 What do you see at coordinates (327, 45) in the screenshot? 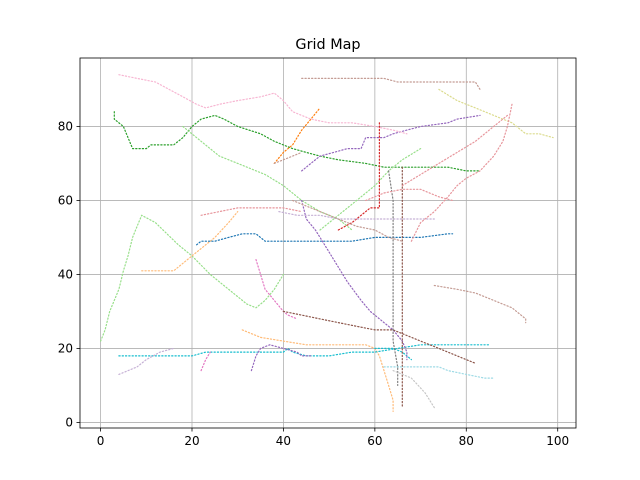
I see `chart-title: Grid Map` at bounding box center [327, 45].